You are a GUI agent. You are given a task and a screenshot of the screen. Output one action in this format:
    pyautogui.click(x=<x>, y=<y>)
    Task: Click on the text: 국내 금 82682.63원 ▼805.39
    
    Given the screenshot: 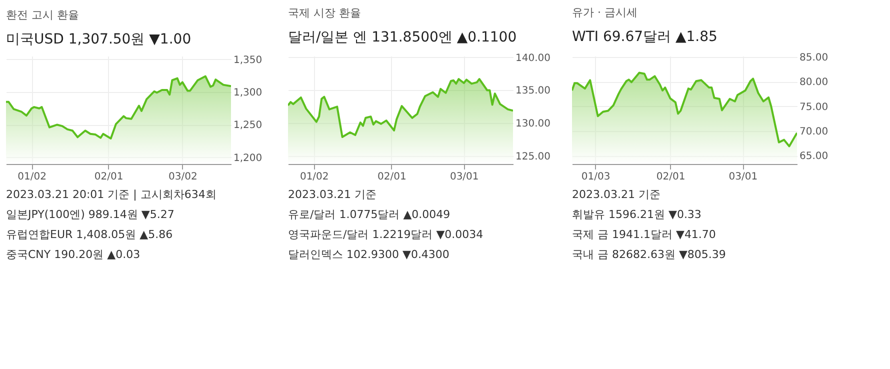 What is the action you would take?
    pyautogui.click(x=649, y=254)
    